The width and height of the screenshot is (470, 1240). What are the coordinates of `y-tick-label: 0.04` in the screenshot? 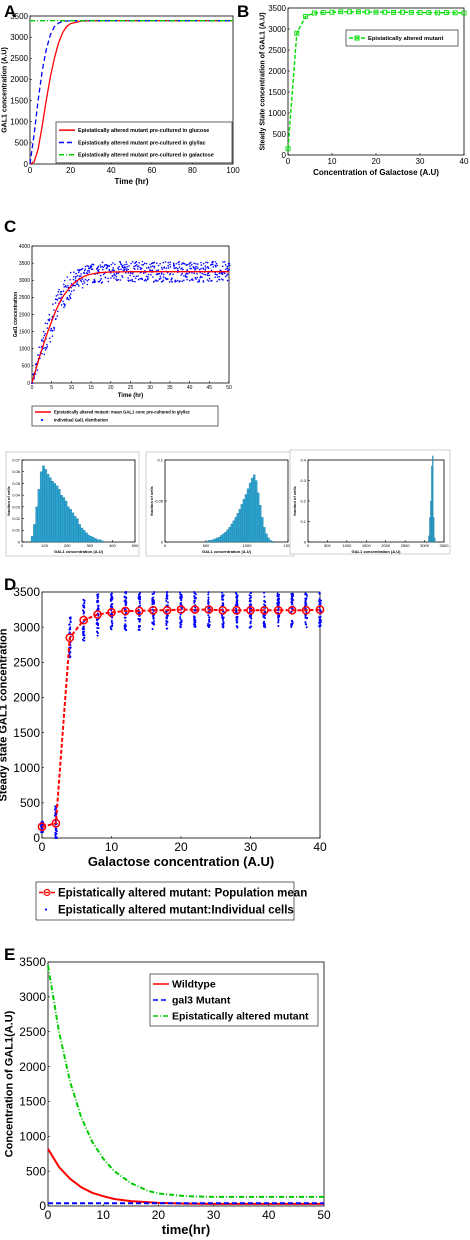 It's located at (16, 495).